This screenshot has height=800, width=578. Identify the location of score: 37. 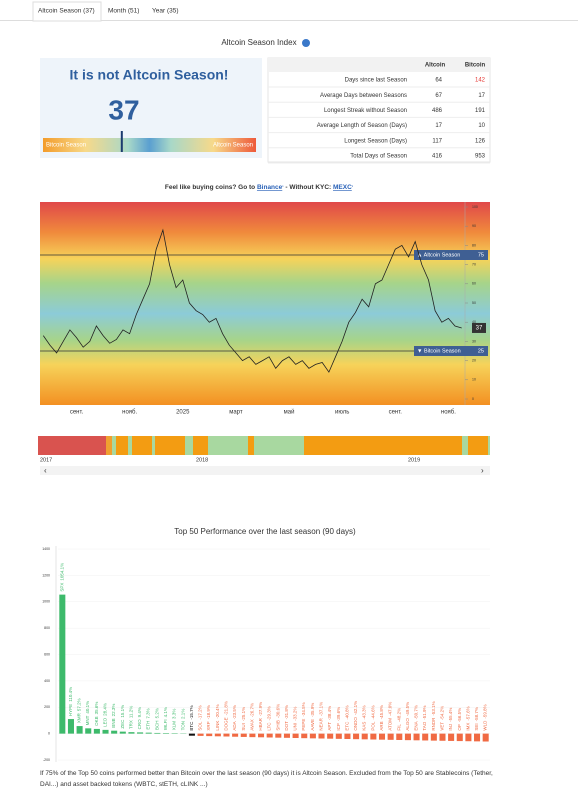
(123, 109).